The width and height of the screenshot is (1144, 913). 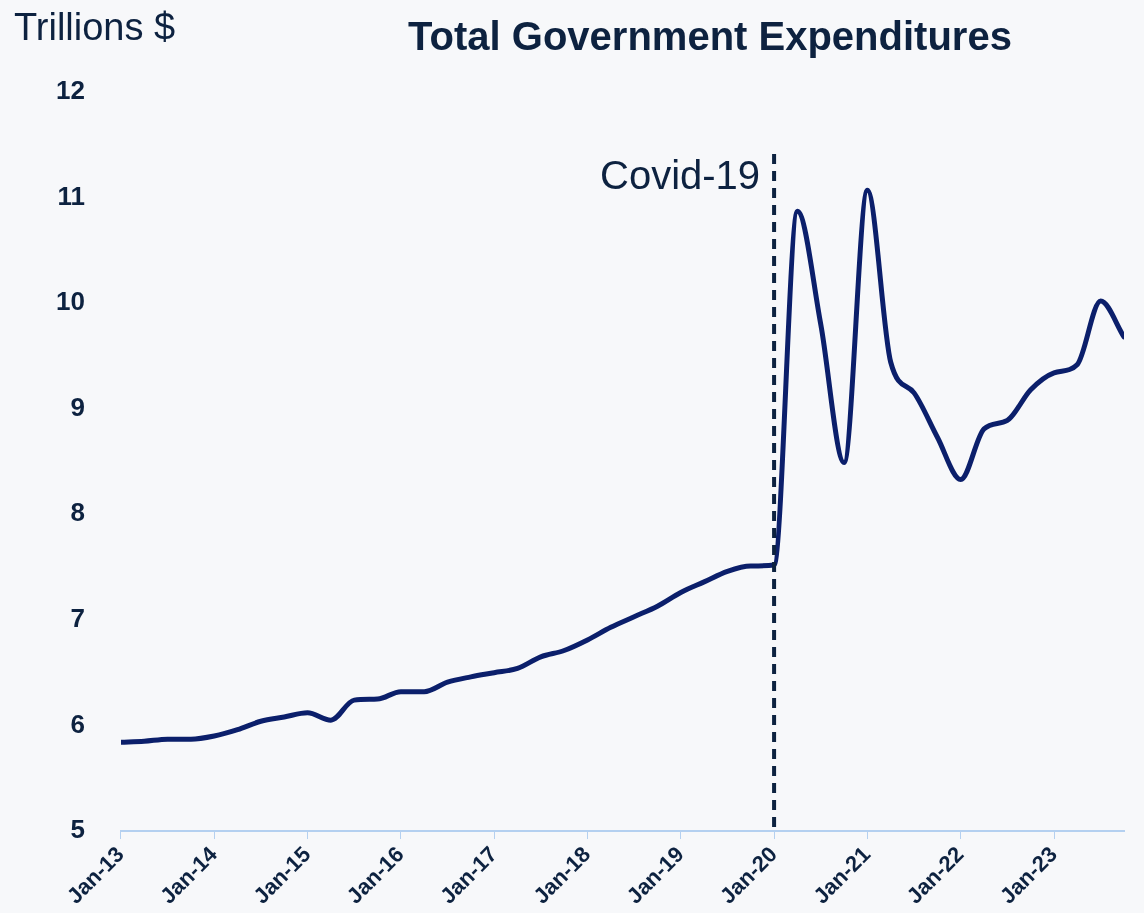 I want to click on y-tick-label: 9, so click(x=77, y=406).